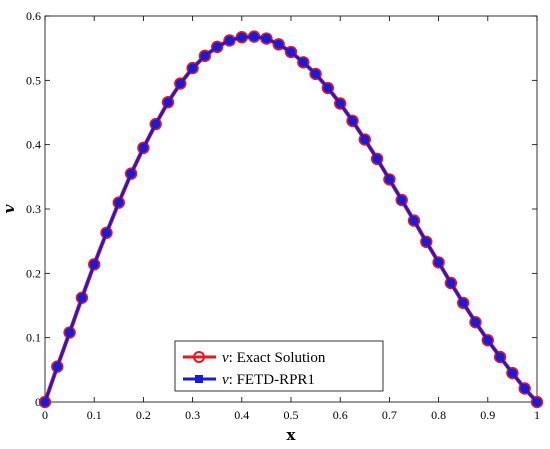 This screenshot has width=550, height=449. Describe the element at coordinates (277, 358) in the screenshot. I see `legend-label-exact-text: : Exact Solution` at that location.